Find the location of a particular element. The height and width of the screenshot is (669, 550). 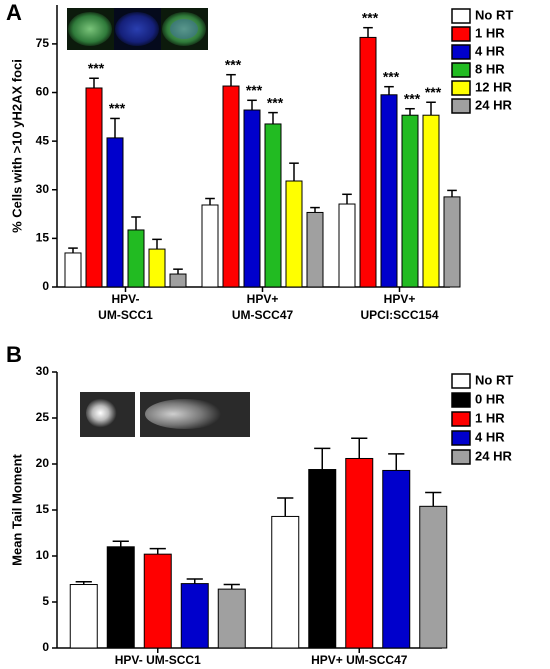

panel-letter: A is located at coordinates (14, 12).